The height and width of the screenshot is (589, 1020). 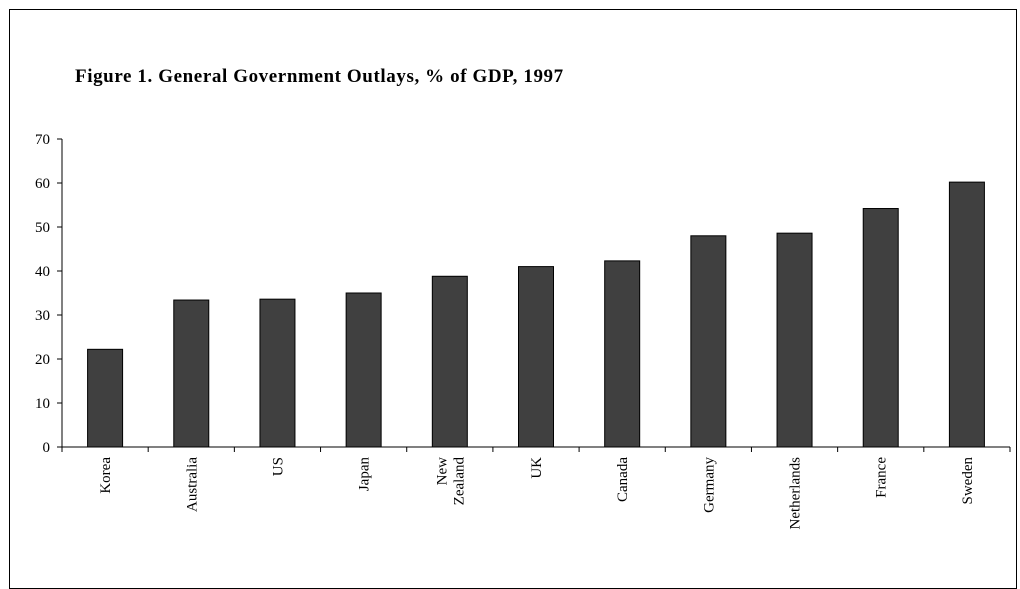 I want to click on x-category-label-line: Zealand, so click(x=459, y=481).